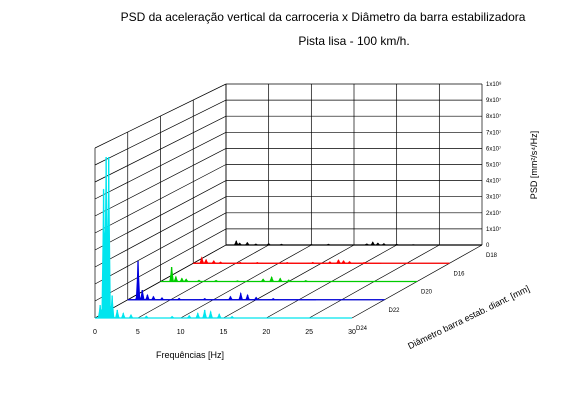 The image size is (571, 416). Describe the element at coordinates (460, 274) in the screenshot. I see `depth-label: D16` at that location.